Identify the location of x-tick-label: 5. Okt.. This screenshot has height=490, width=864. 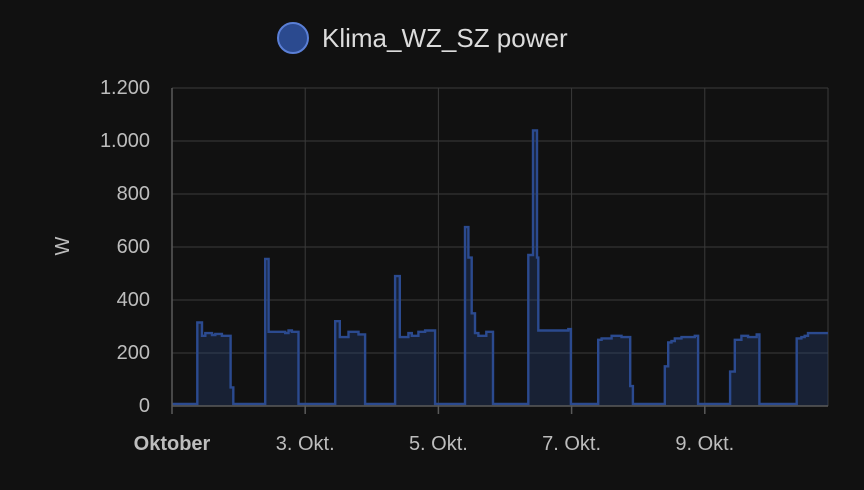
(438, 444).